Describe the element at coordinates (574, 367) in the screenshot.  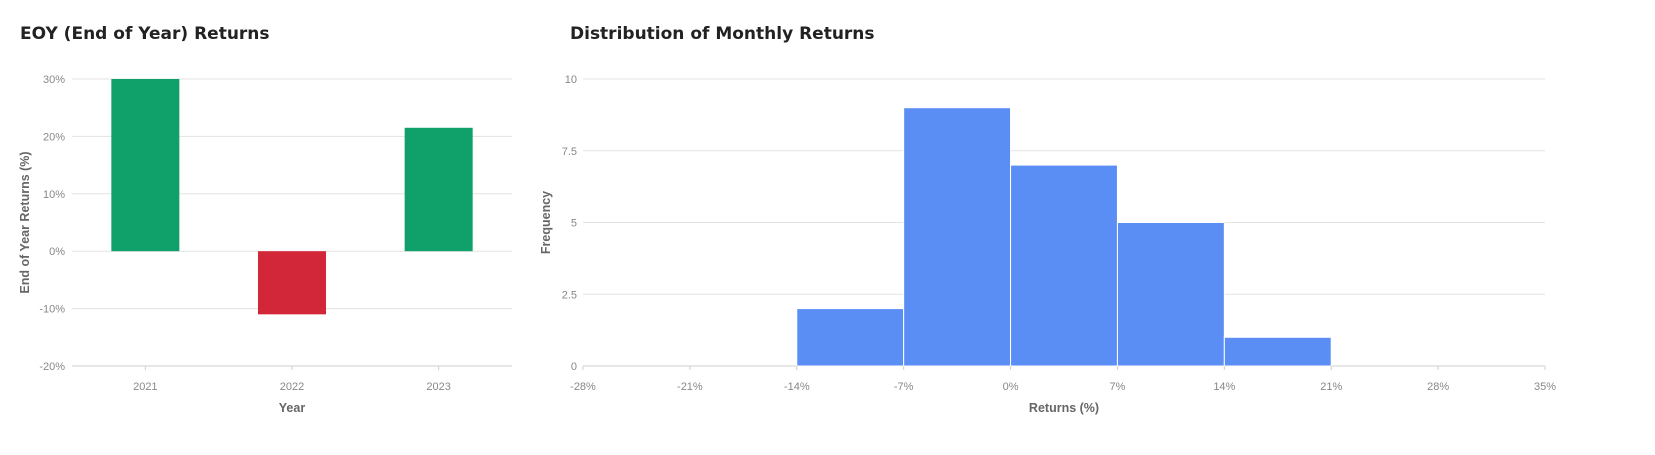
I see `y-tick-label: 0` at that location.